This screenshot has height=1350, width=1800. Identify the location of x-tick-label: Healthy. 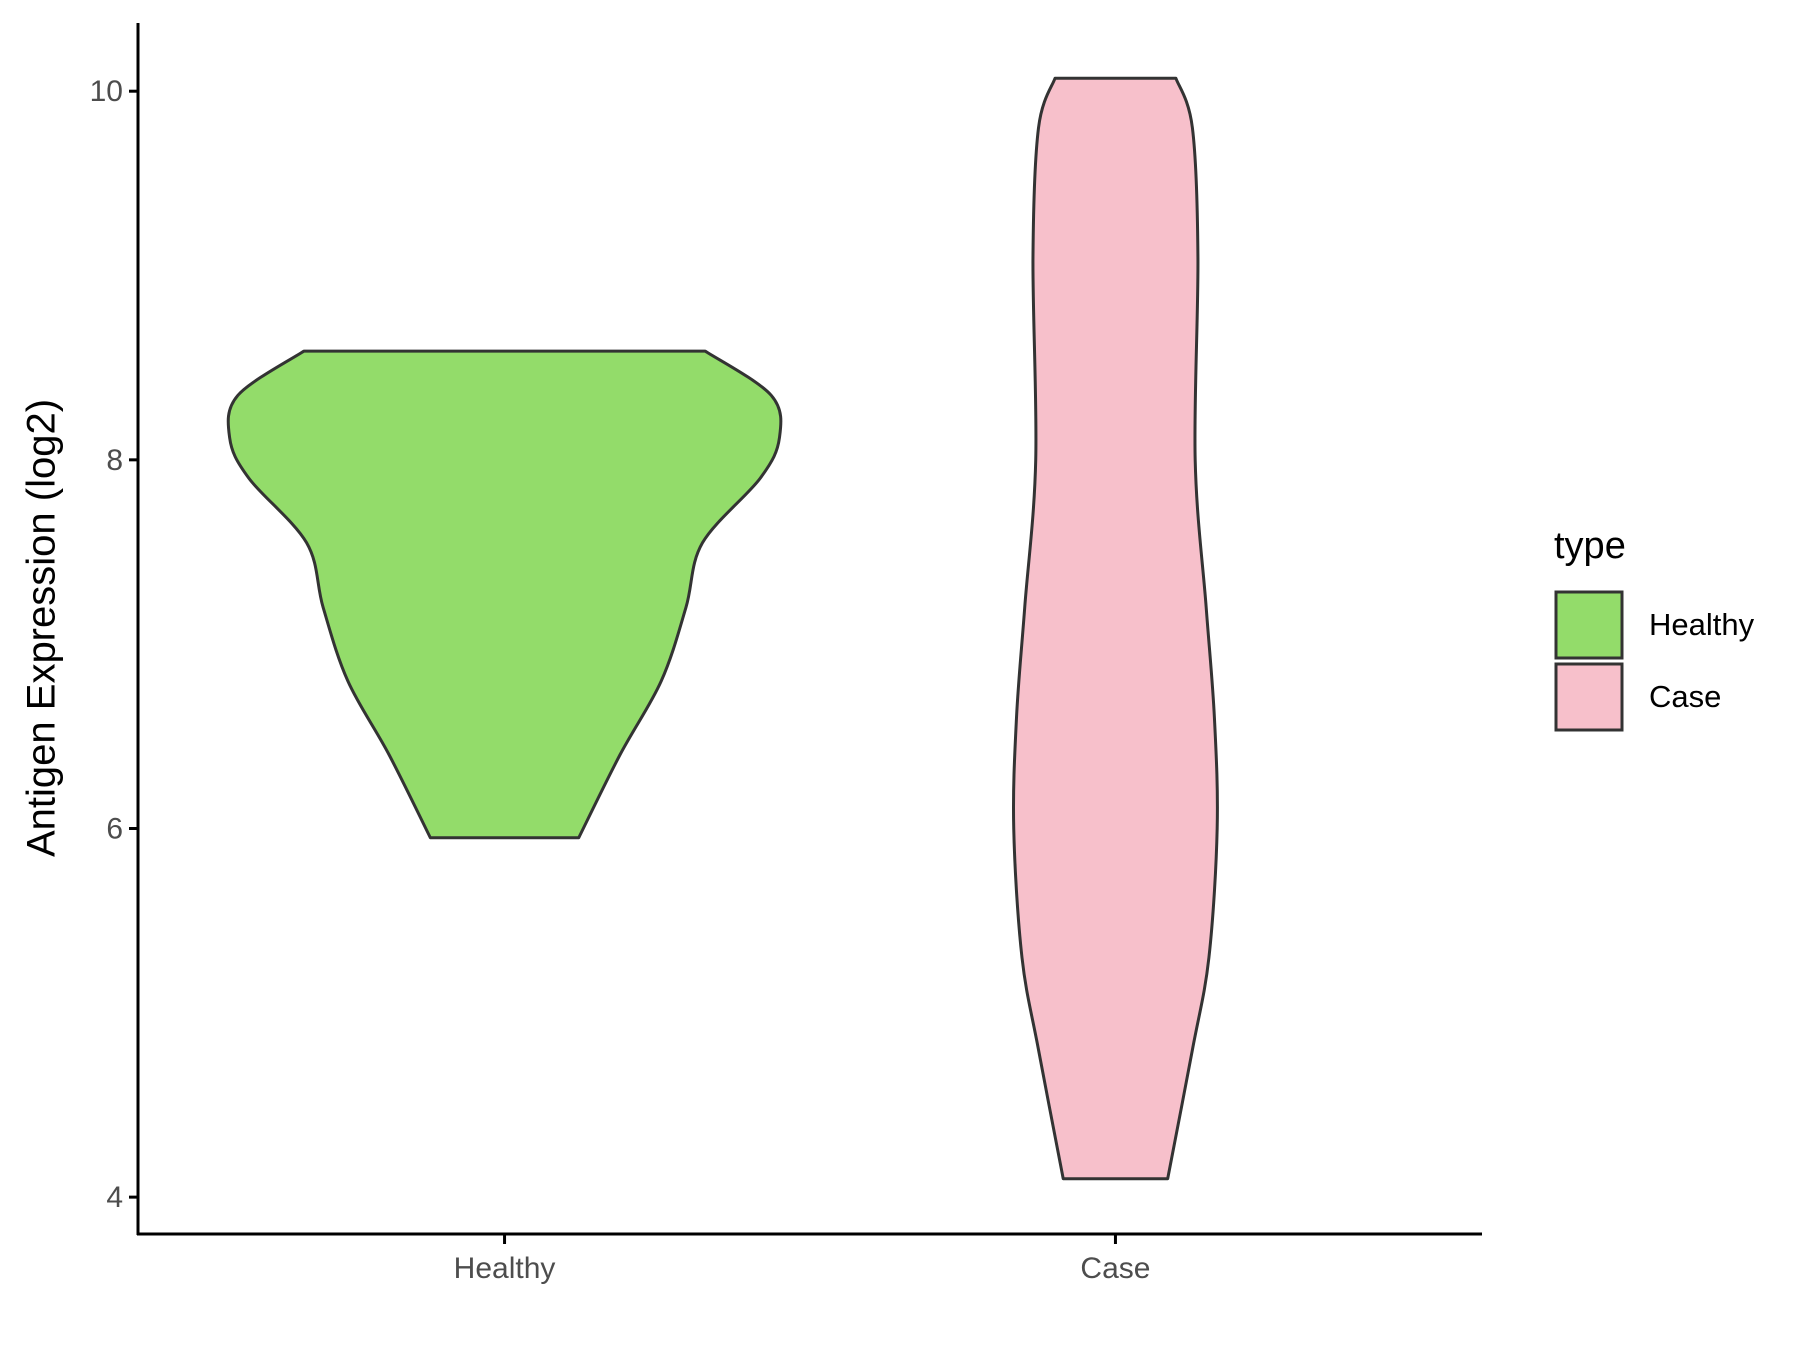
(505, 1268).